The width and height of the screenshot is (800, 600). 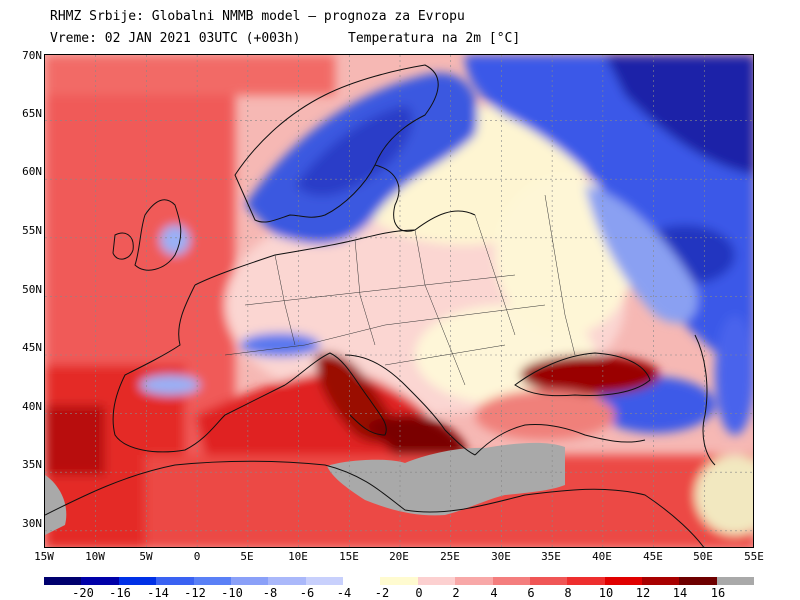 I want to click on atlantic-deep-warm, so click(x=75, y=440).